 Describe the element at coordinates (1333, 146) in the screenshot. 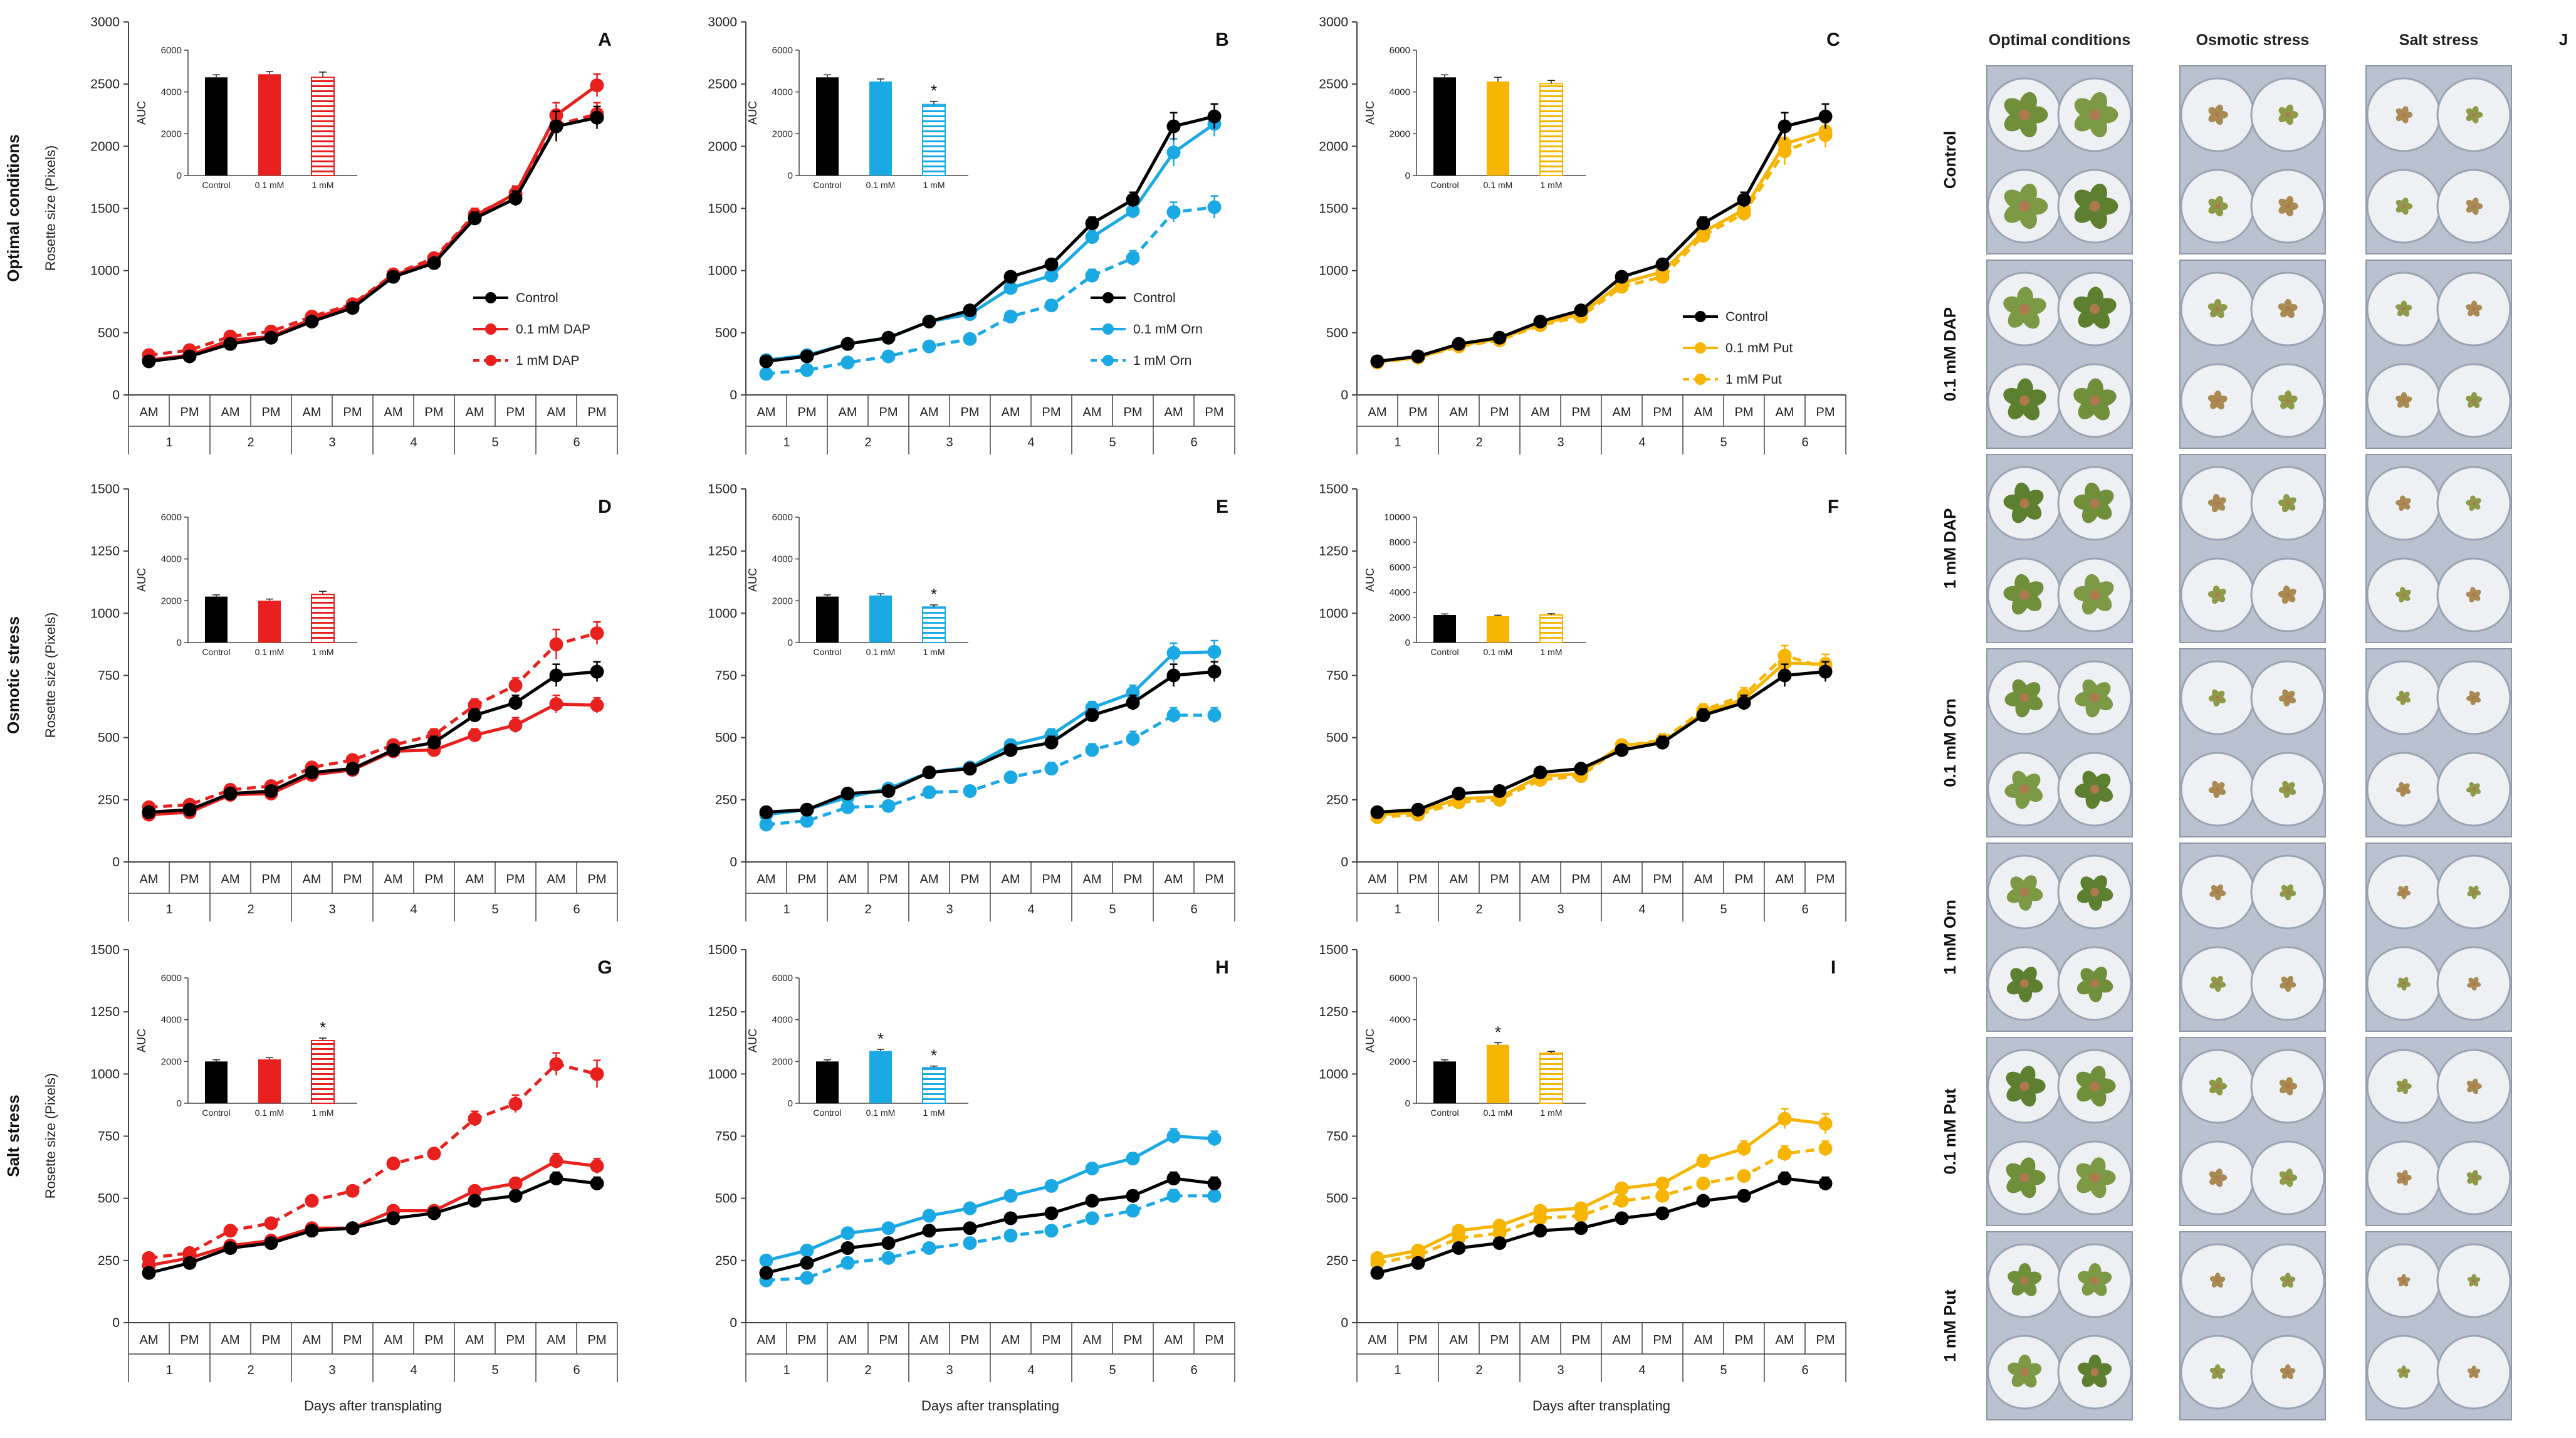

I see `y-tick-label: 2000` at that location.